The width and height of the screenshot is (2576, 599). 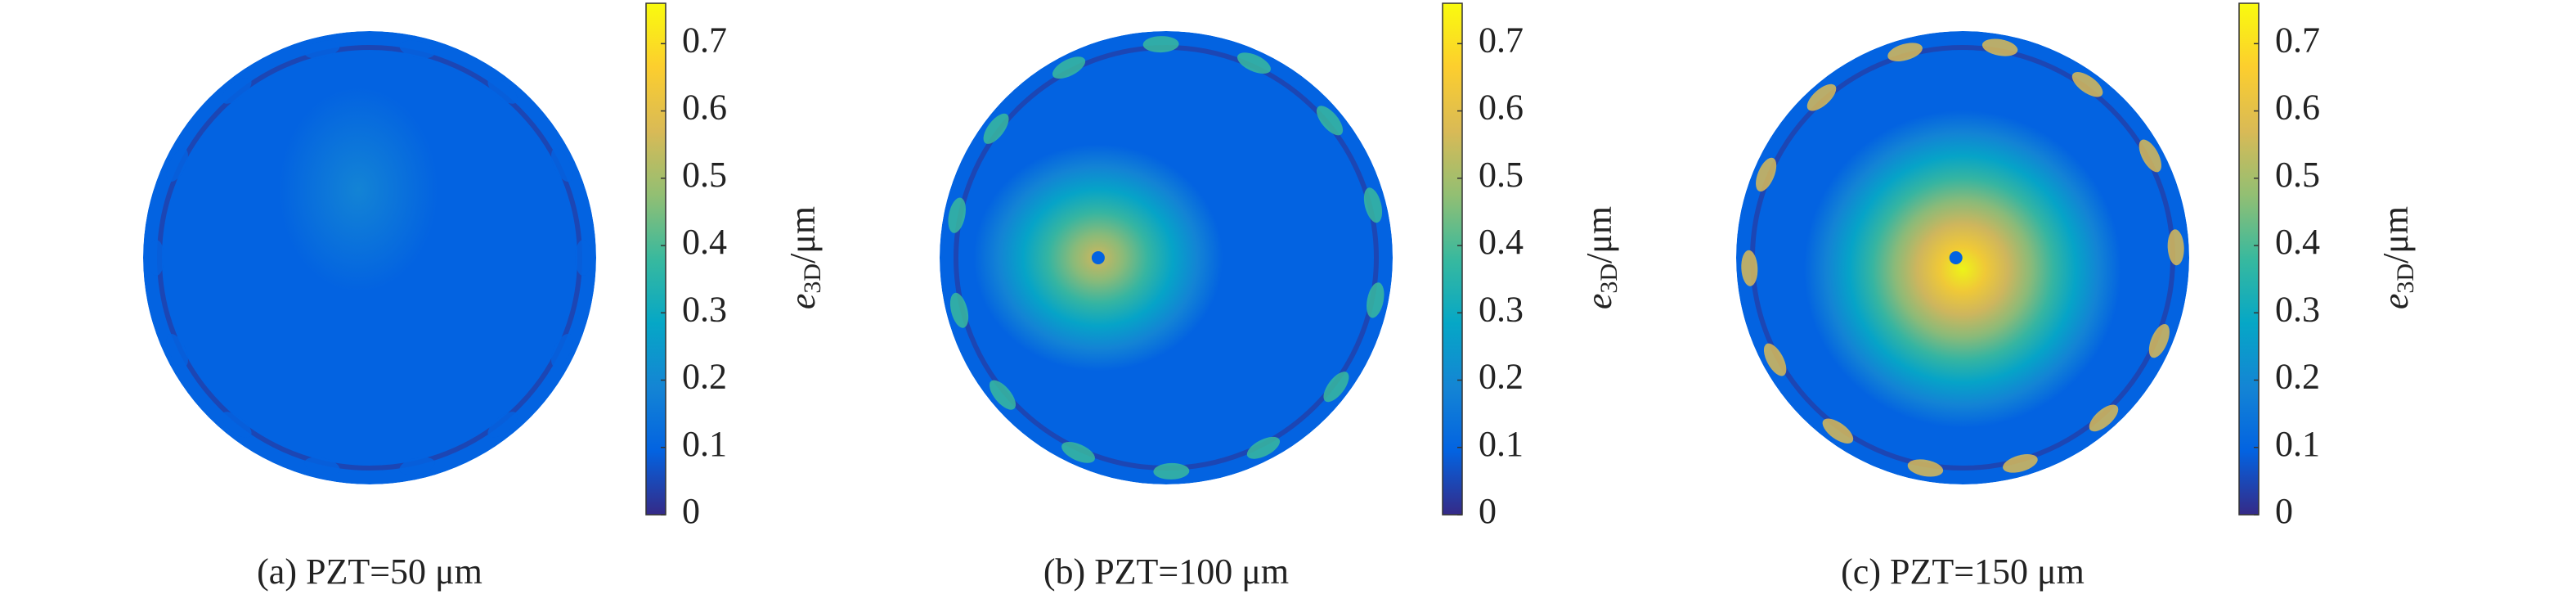 I want to click on caption: (b) PZT=100 μm, so click(x=1166, y=572).